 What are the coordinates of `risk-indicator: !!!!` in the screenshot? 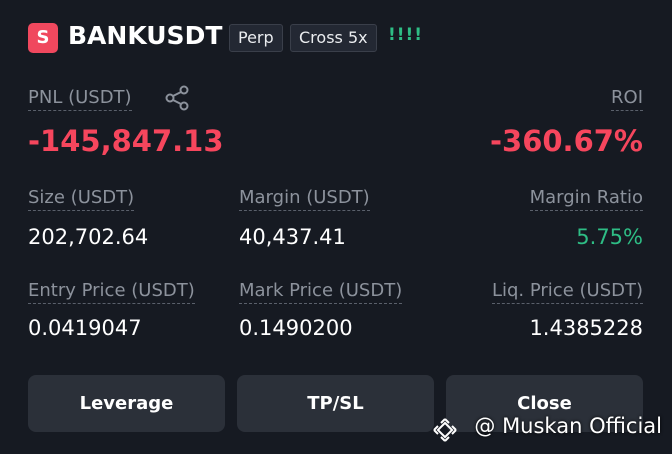 It's located at (406, 35).